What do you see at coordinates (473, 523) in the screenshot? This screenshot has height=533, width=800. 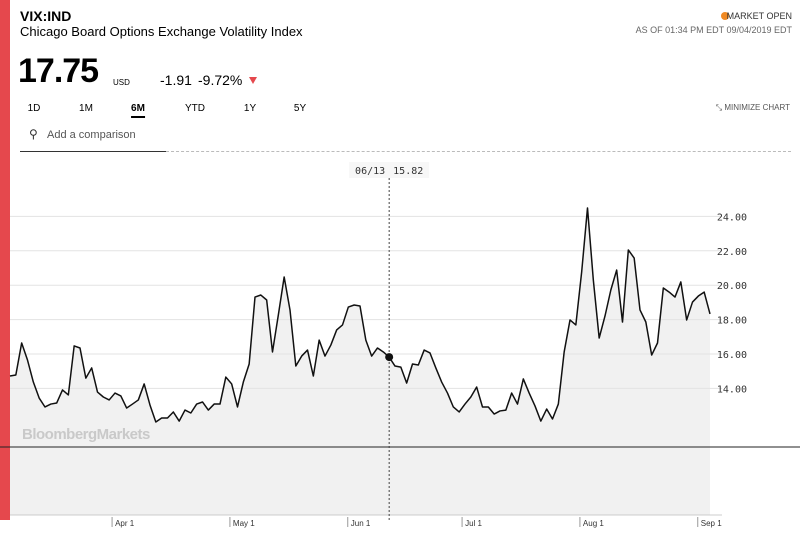 I see `x-tick-label: Jul 1` at bounding box center [473, 523].